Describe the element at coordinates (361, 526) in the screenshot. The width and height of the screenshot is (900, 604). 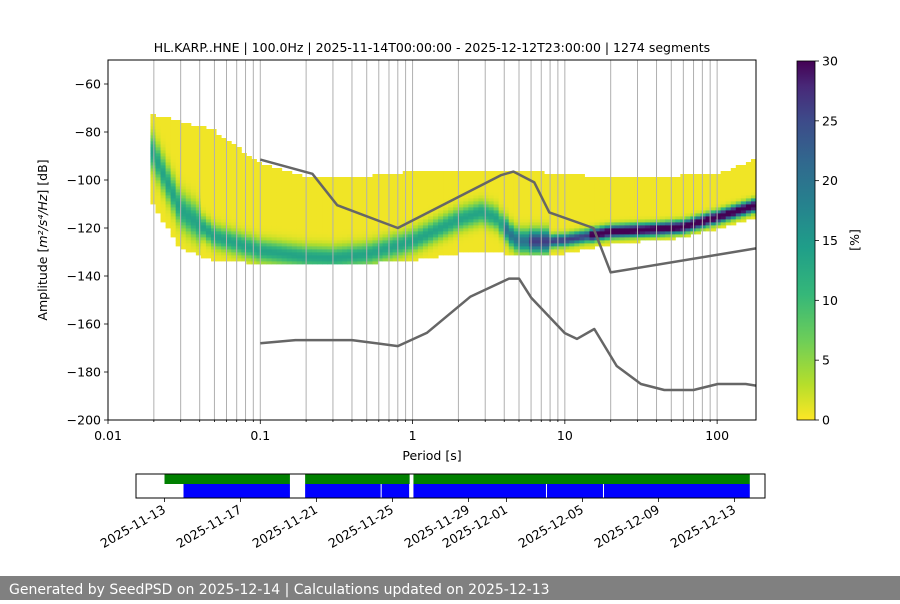
I see `availability-tick-label: 2025-11-25` at that location.